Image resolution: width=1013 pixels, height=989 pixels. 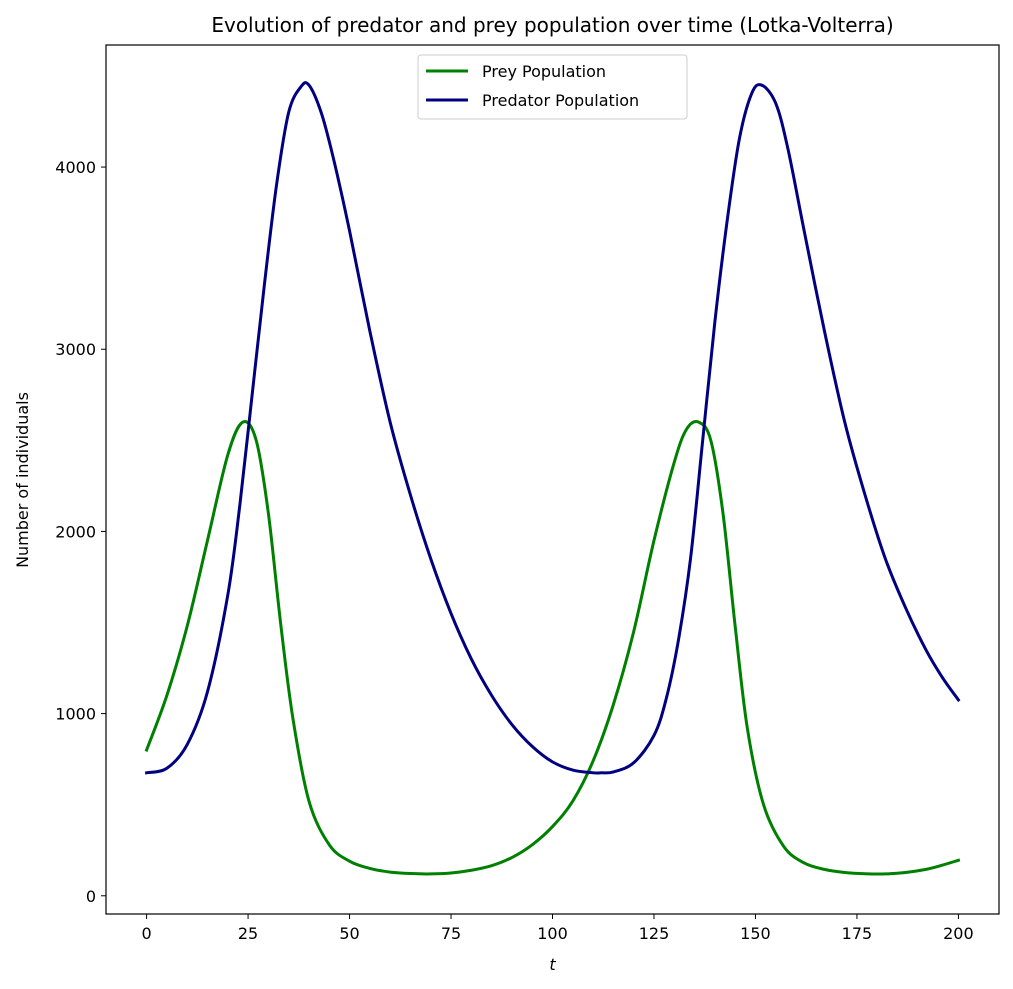 What do you see at coordinates (552, 964) in the screenshot?
I see `x-axis-title: t` at bounding box center [552, 964].